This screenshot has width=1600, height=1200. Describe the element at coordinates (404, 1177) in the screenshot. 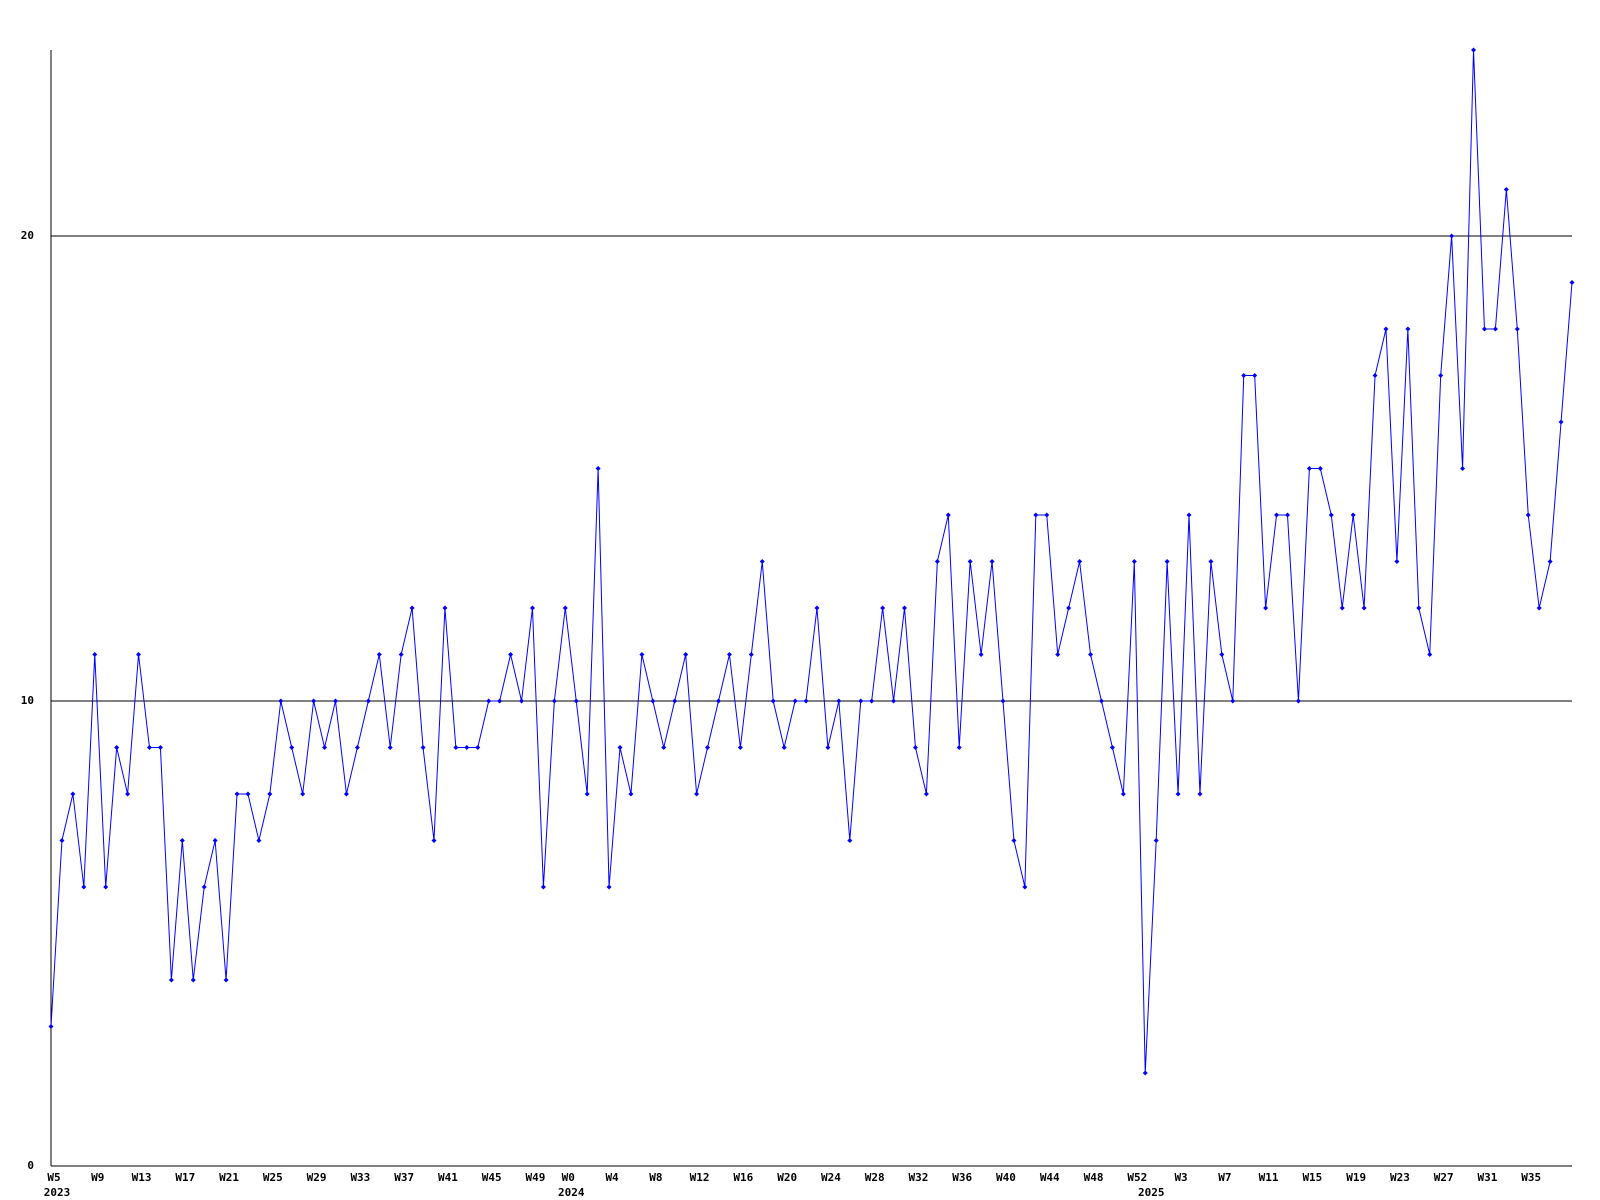

I see `x-tick-label: W37` at that location.